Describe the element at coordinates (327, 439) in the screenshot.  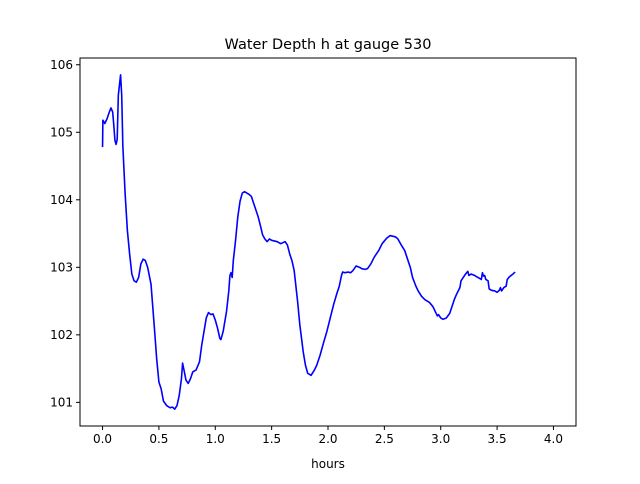
I see `x-tick-label: 2.0` at that location.